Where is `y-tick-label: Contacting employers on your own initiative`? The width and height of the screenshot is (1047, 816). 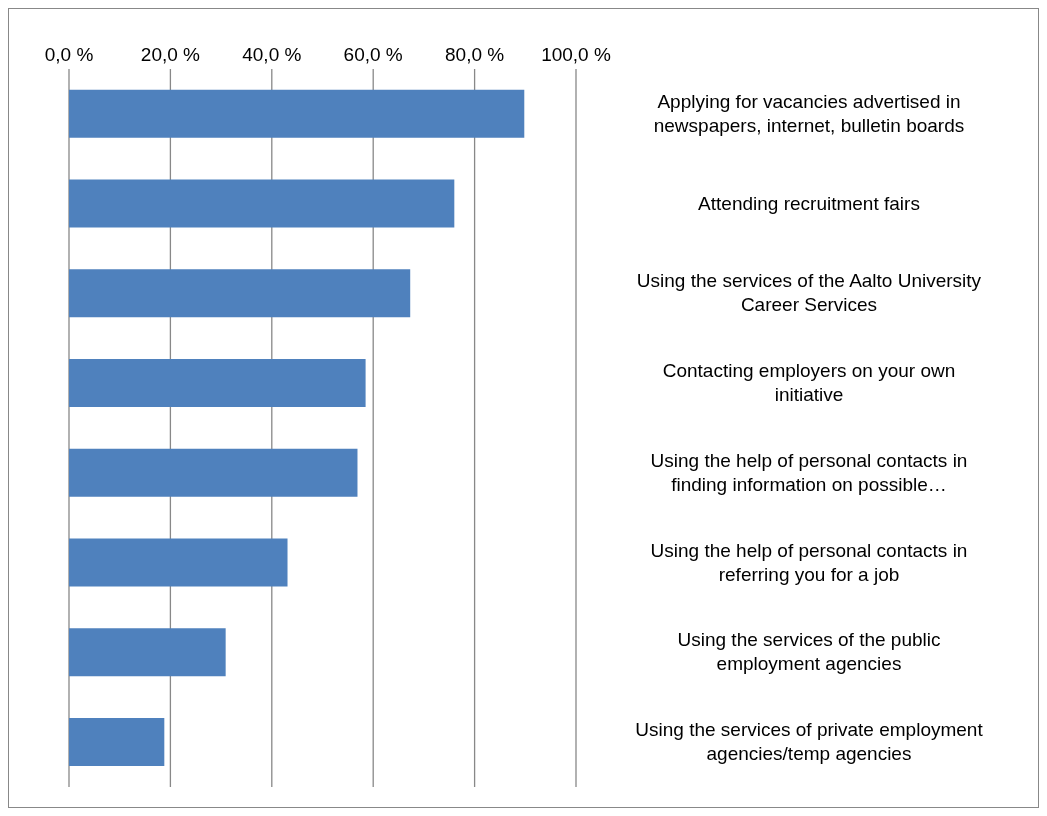
y-tick-label: Contacting employers on your own initiative is located at coordinates (809, 383).